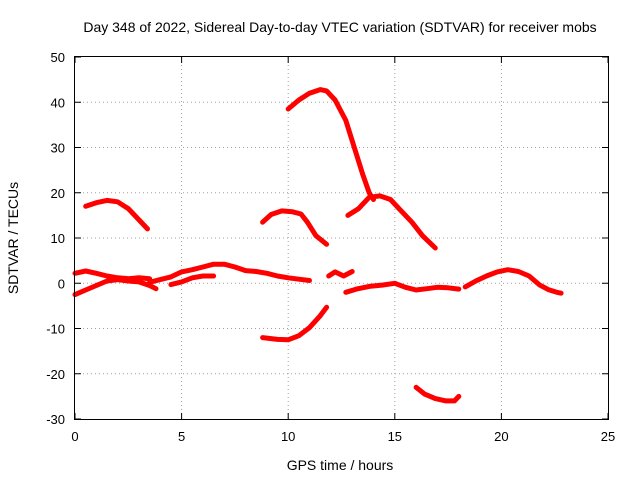  Describe the element at coordinates (395, 436) in the screenshot. I see `x-tick-label: 15` at that location.